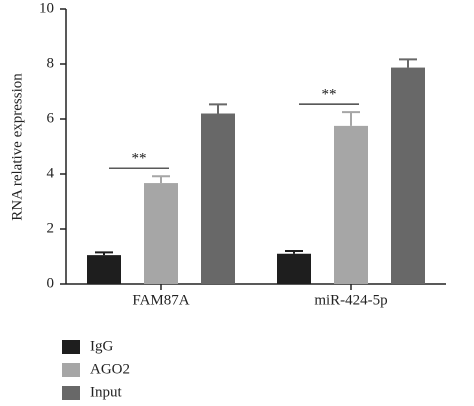 This screenshot has height=406, width=474. What do you see at coordinates (51, 173) in the screenshot?
I see `y-tick-label: 4` at bounding box center [51, 173].